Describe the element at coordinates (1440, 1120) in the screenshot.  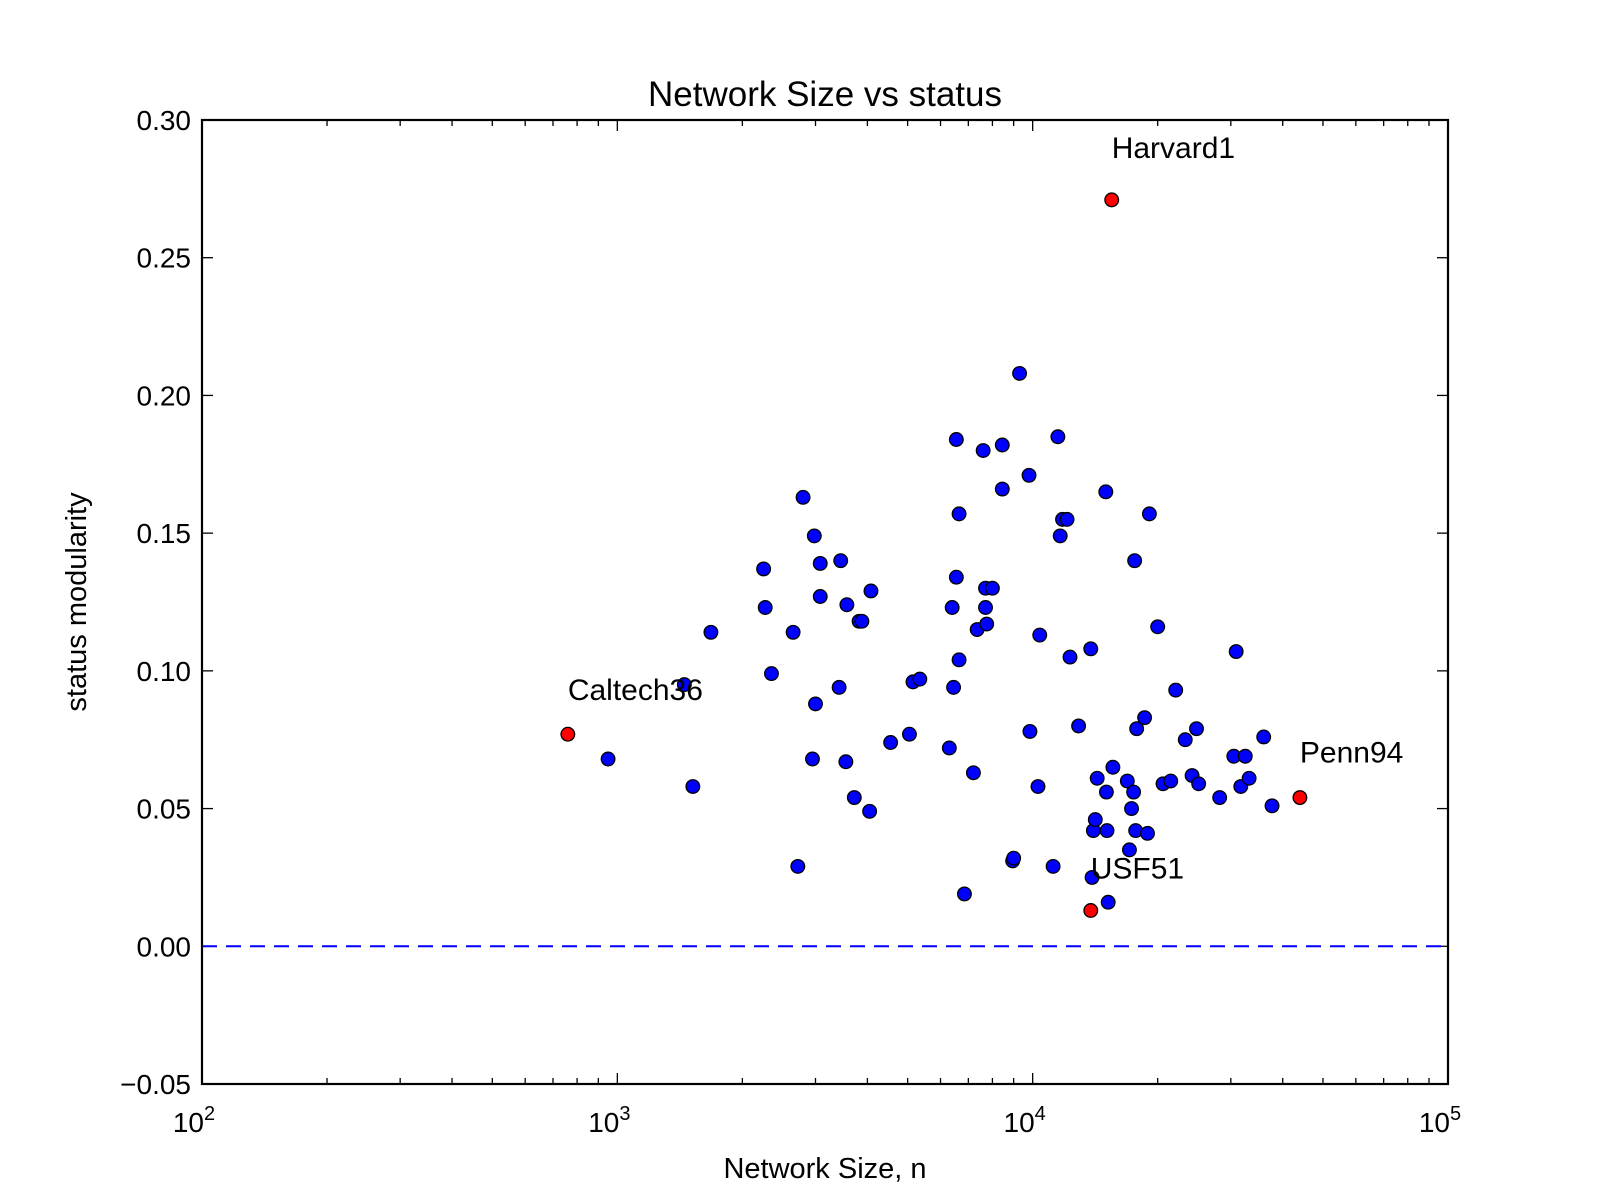
I see `x-tick-label: 10⁵` at that location.